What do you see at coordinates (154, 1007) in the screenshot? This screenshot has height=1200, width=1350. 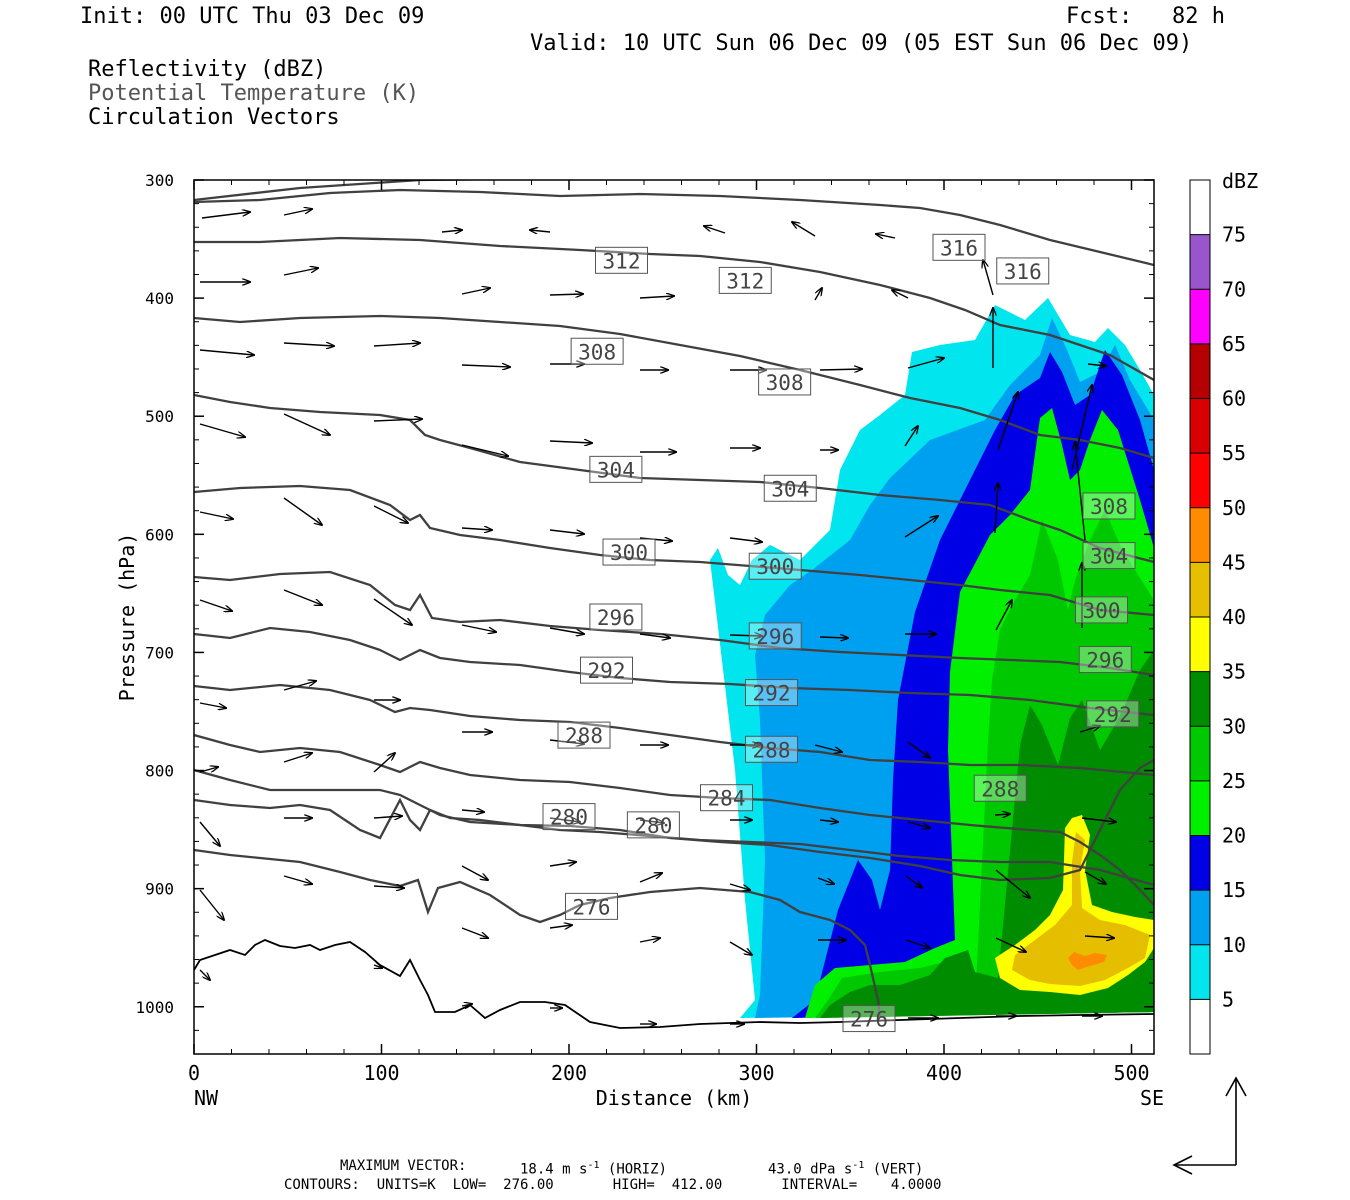 I see `y-tick-label: 1000` at bounding box center [154, 1007].